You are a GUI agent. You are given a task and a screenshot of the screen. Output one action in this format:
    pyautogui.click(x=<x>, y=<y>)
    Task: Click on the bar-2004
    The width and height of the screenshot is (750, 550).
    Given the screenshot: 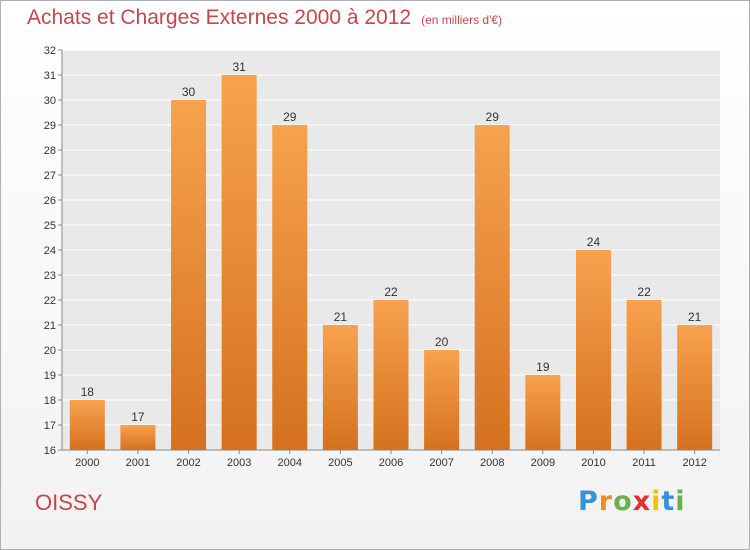 What is the action you would take?
    pyautogui.click(x=290, y=287)
    